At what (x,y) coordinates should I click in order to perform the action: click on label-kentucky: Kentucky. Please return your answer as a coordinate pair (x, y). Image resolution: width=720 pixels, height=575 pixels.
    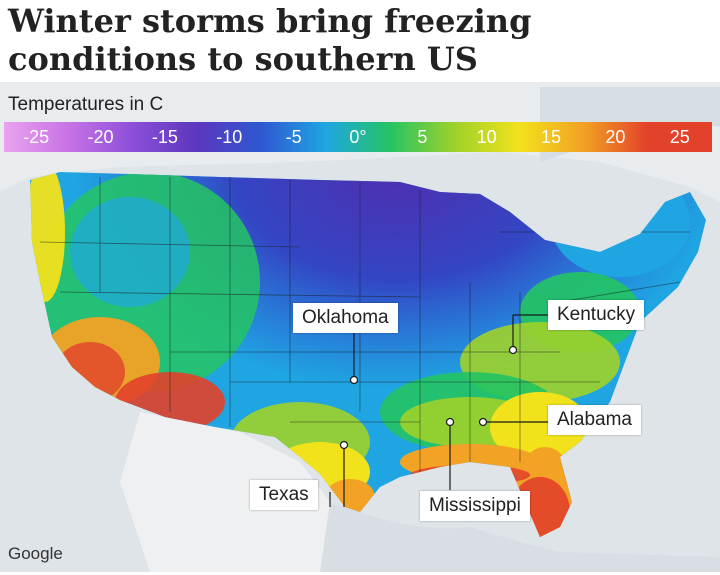
    Looking at the image, I should click on (596, 315).